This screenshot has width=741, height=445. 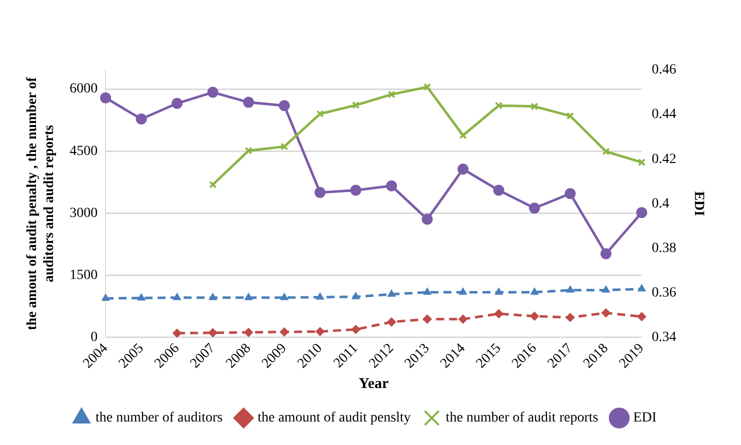 What do you see at coordinates (664, 114) in the screenshot?
I see `y2-tick-label: 0.44` at bounding box center [664, 114].